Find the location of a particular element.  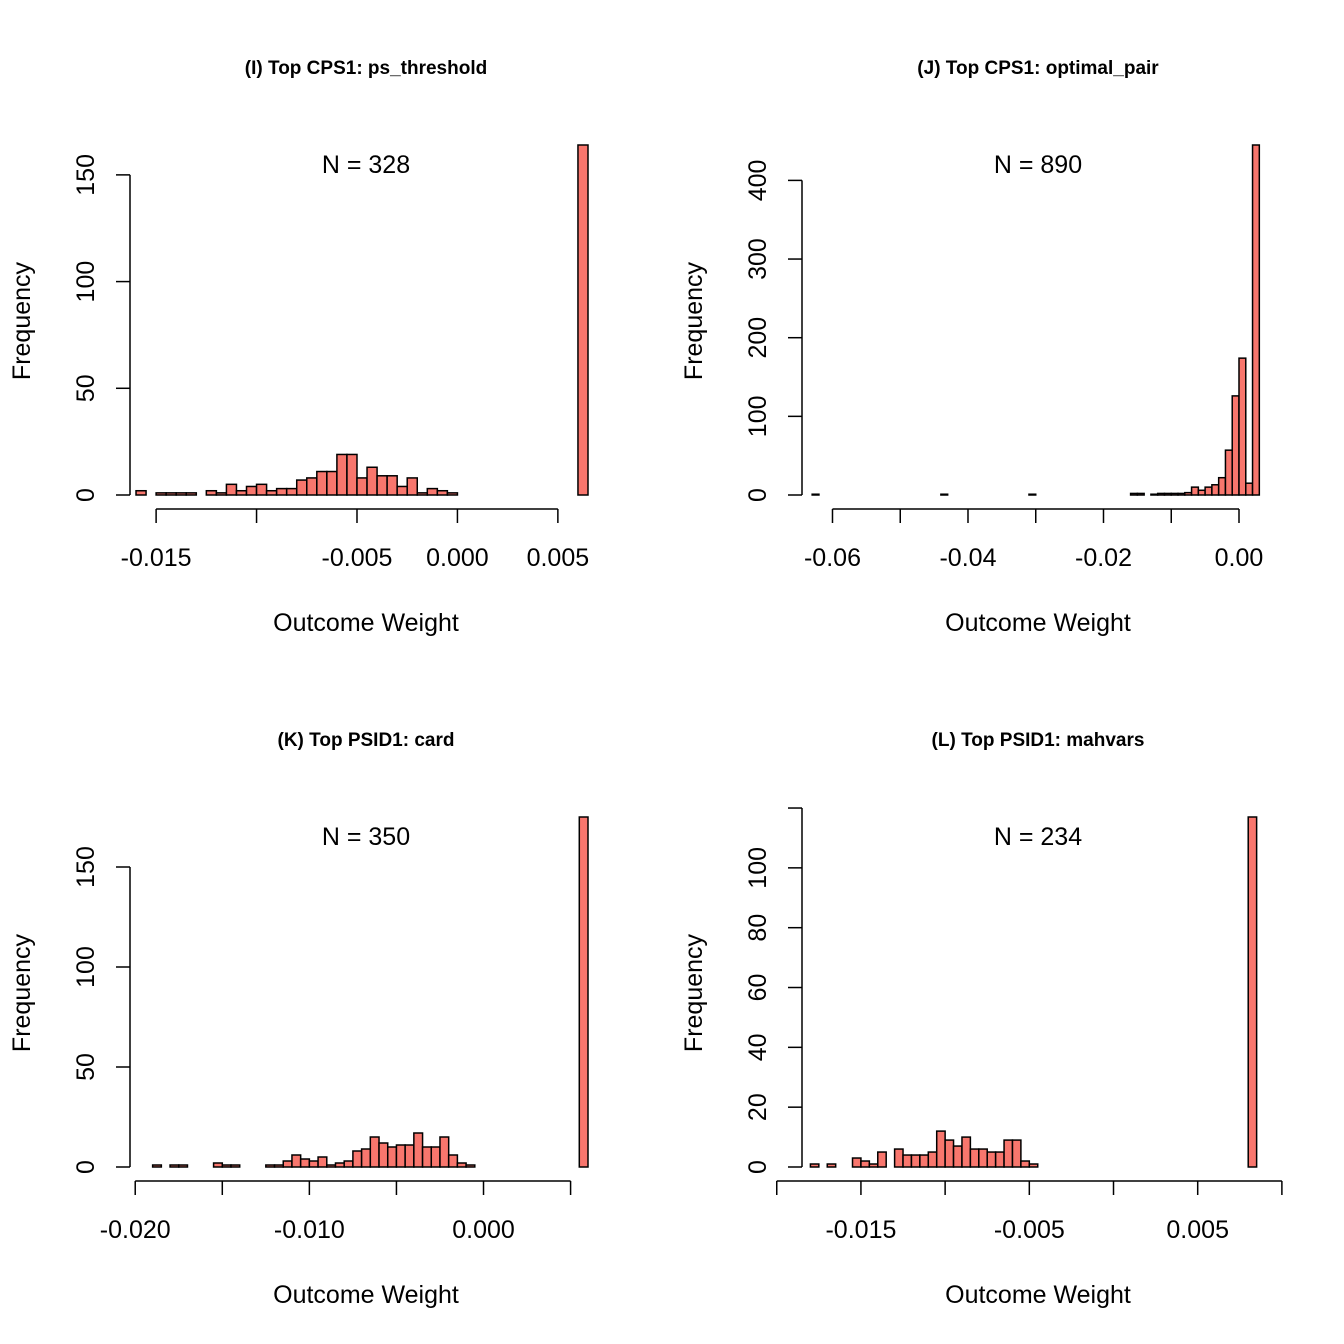

x-tick-label: -0.04 is located at coordinates (967, 558).